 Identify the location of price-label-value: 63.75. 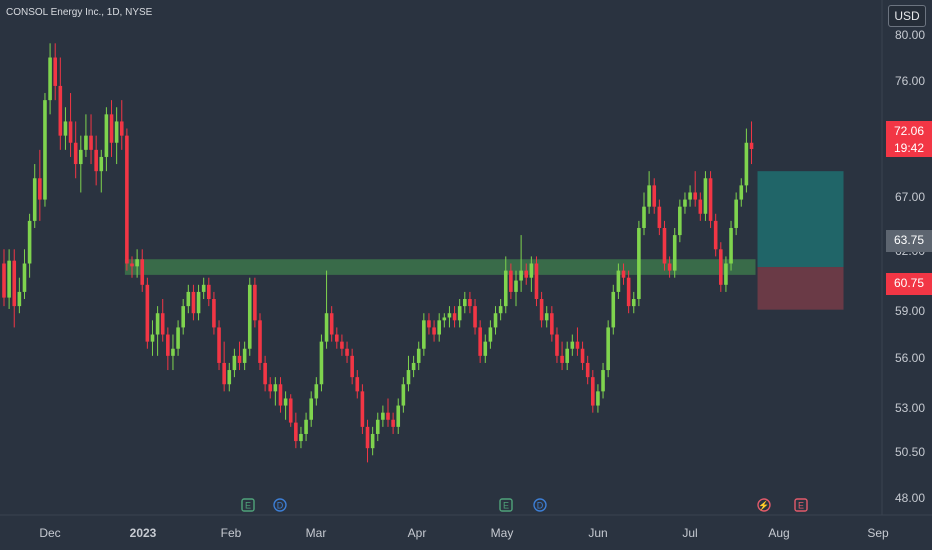
(909, 240).